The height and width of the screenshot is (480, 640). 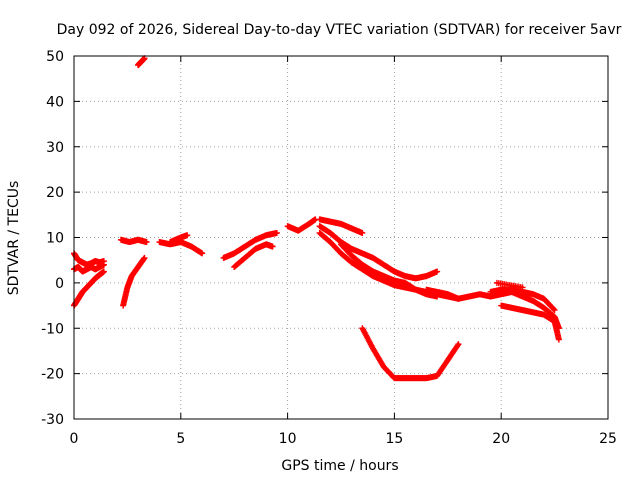 I want to click on y-tick-label: 20, so click(x=55, y=193).